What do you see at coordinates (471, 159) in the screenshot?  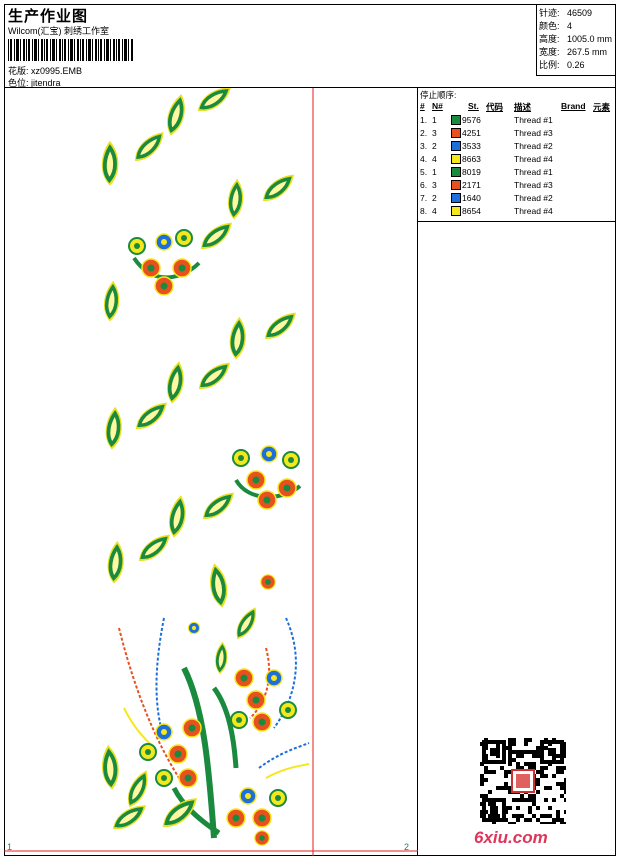 I see `row-code: 8663` at bounding box center [471, 159].